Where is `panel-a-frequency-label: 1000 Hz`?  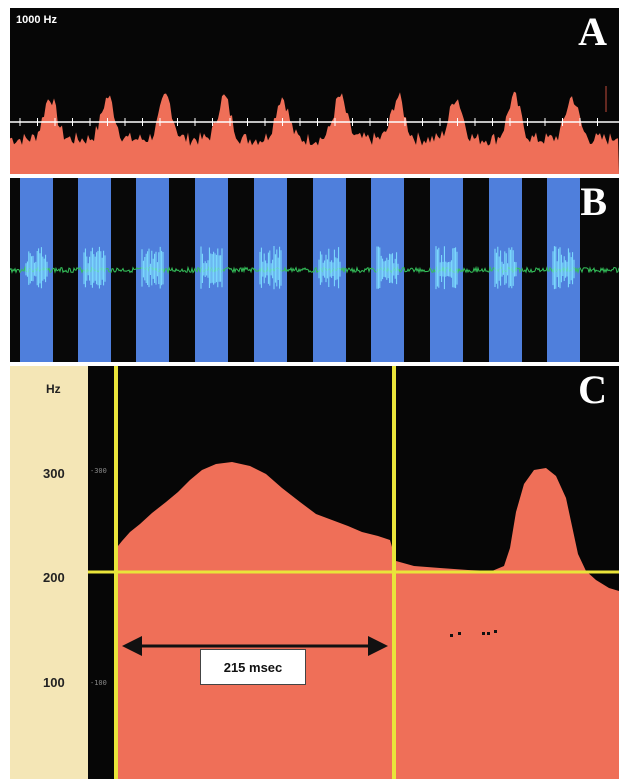
panel-a-frequency-label: 1000 Hz is located at coordinates (36, 20).